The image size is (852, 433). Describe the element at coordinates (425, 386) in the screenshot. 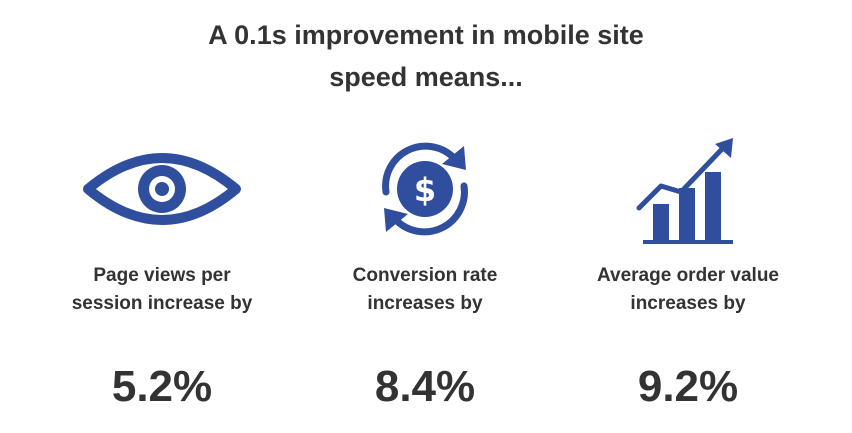

I see `stat-value: 8.4%` at that location.